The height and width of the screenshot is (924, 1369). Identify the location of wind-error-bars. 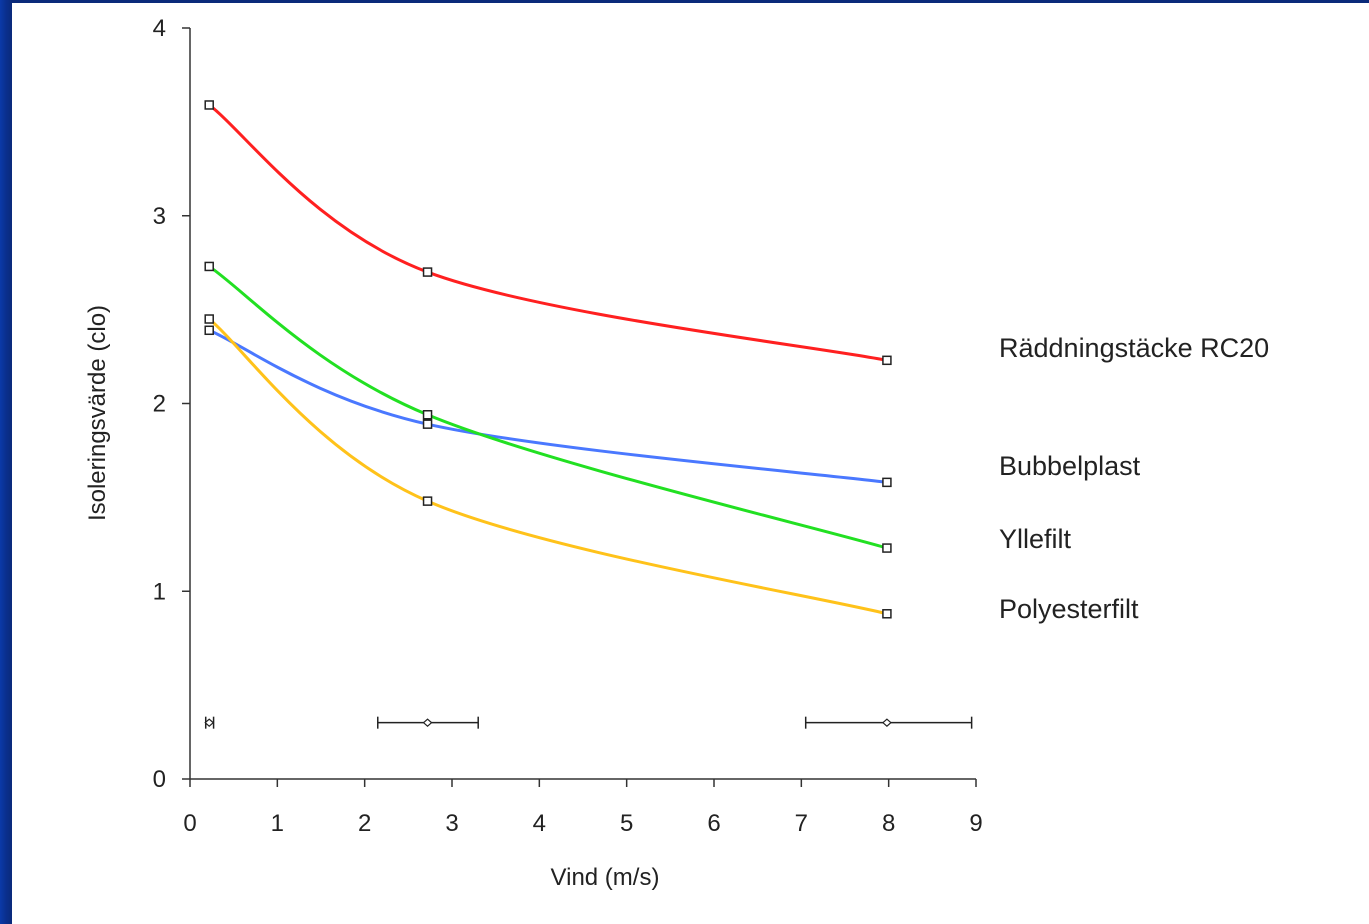
(588, 722).